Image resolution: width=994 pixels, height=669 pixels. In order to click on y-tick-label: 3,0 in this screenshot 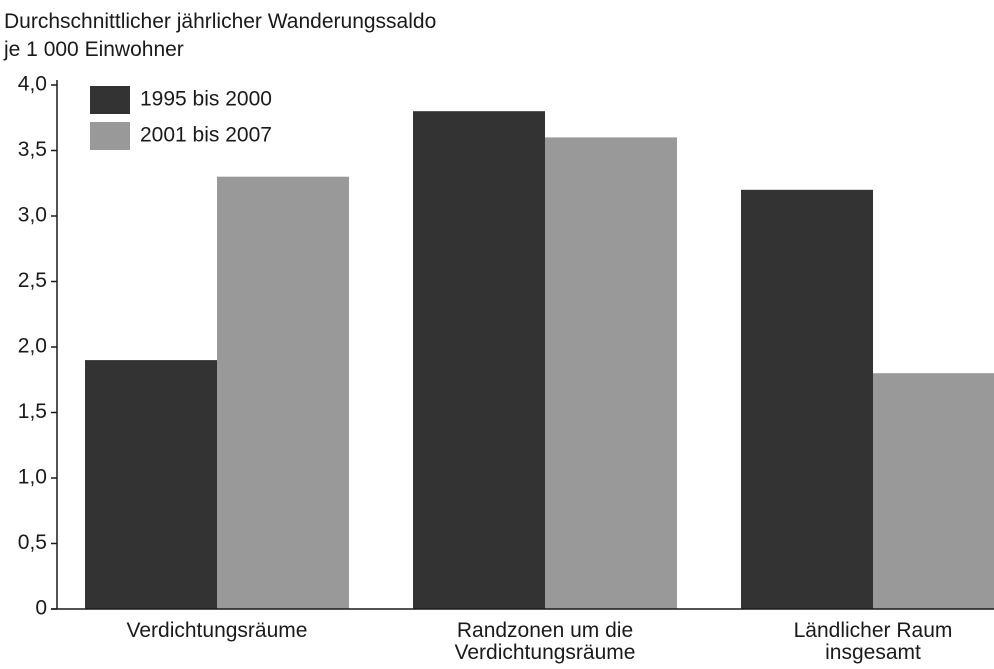, I will do `click(32, 215)`.